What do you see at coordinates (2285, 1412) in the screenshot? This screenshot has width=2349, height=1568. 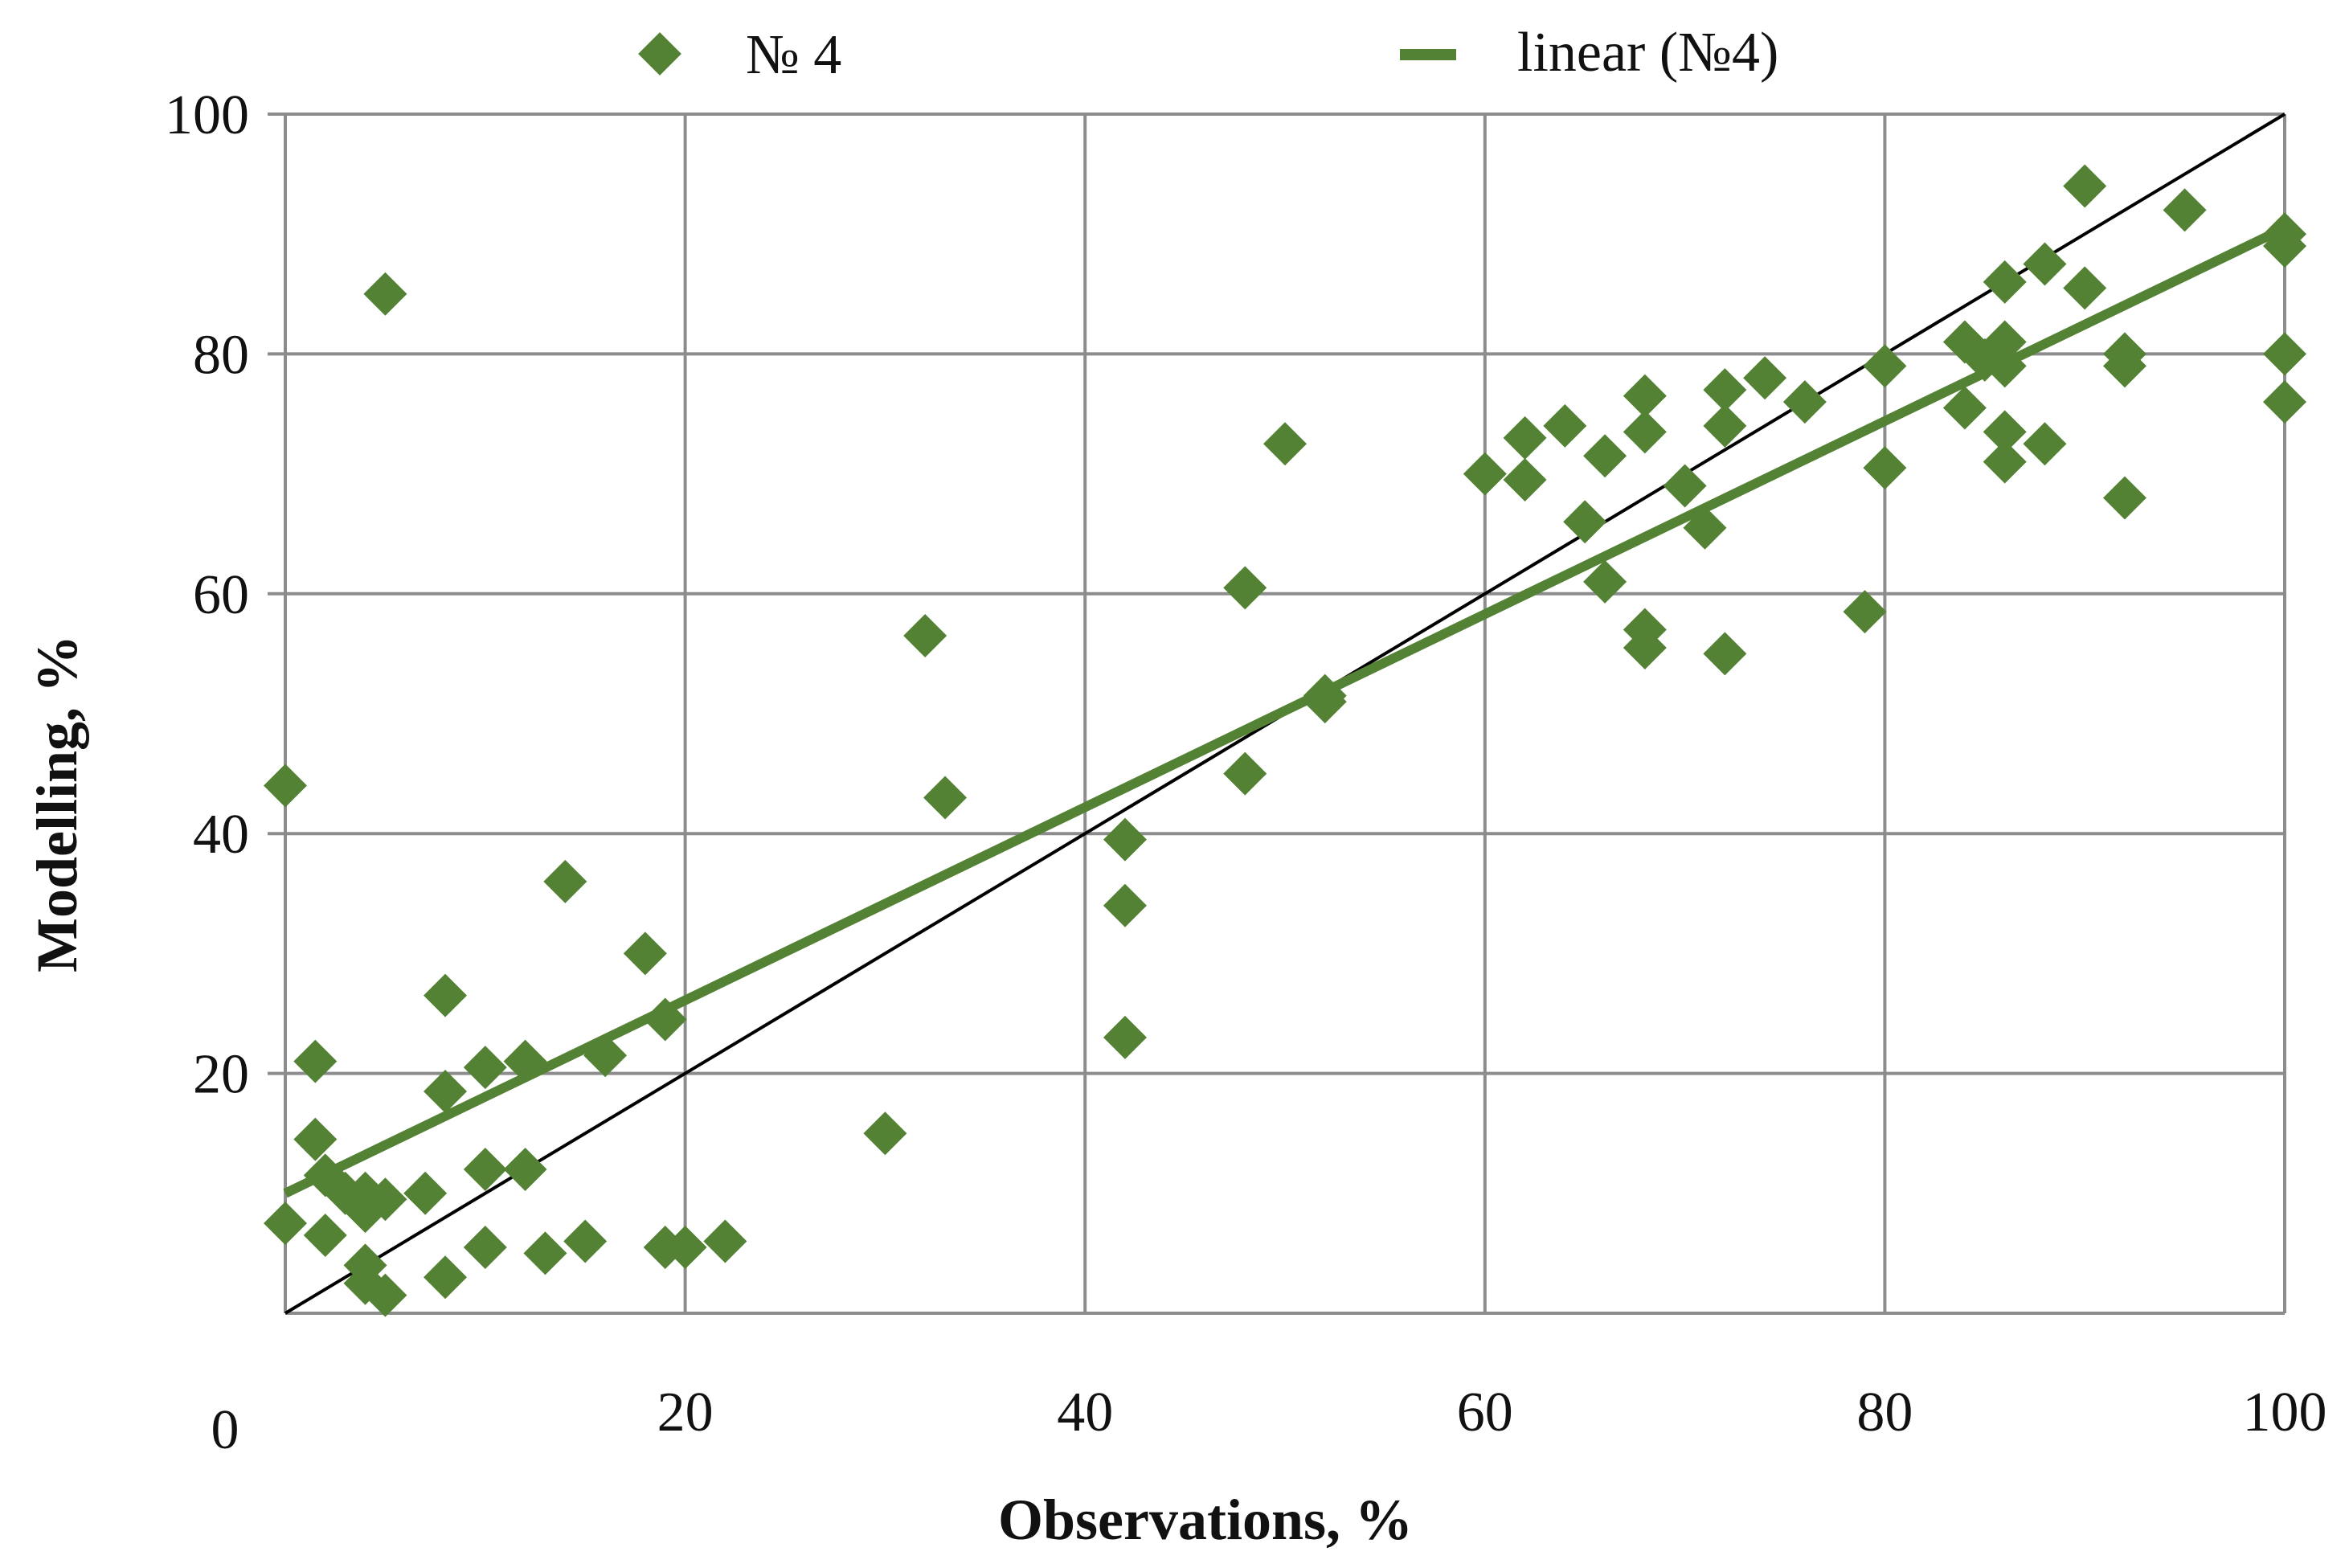 I see `x-tick-label: 100` at bounding box center [2285, 1412].